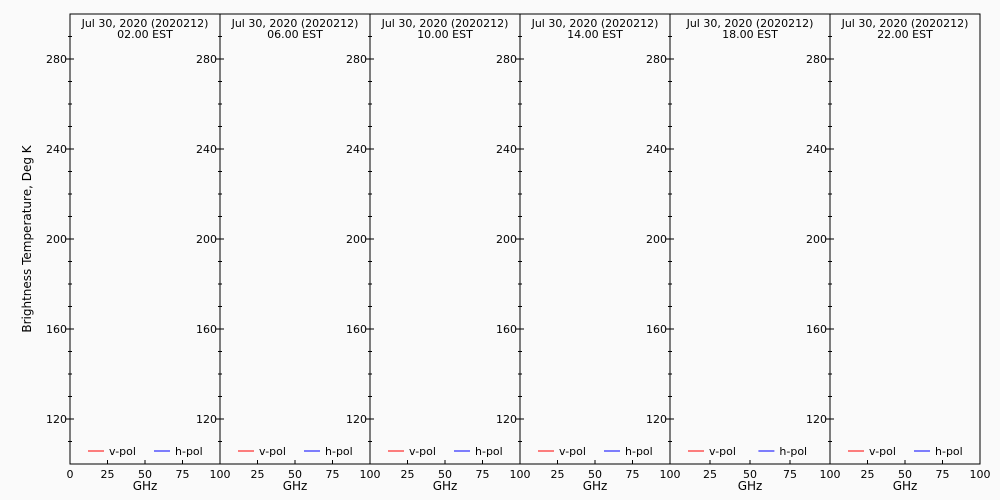 The height and width of the screenshot is (500, 1000). What do you see at coordinates (905, 34) in the screenshot?
I see `panel-subtitle: 22.00 EST` at bounding box center [905, 34].